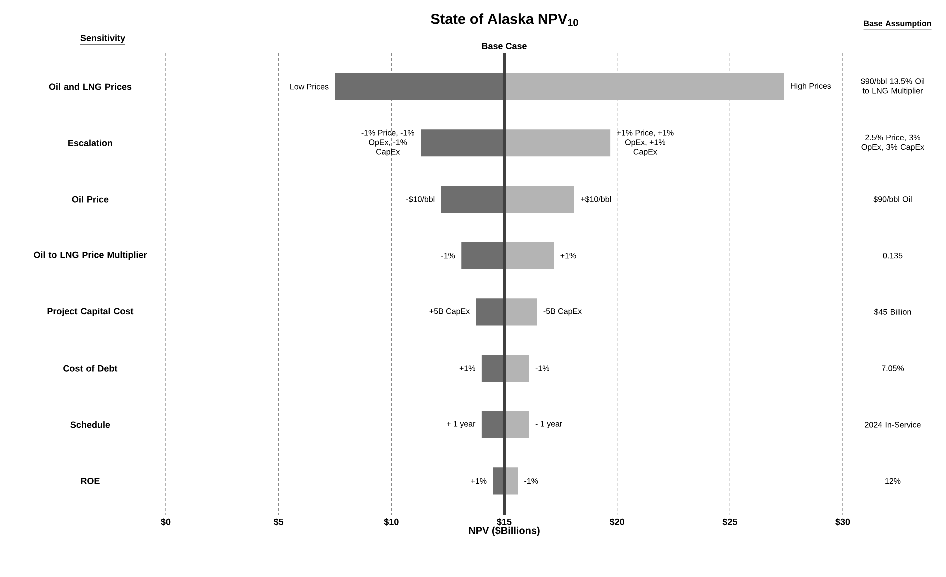  I want to click on y-tick-label: Project Capital Cost, so click(91, 312).